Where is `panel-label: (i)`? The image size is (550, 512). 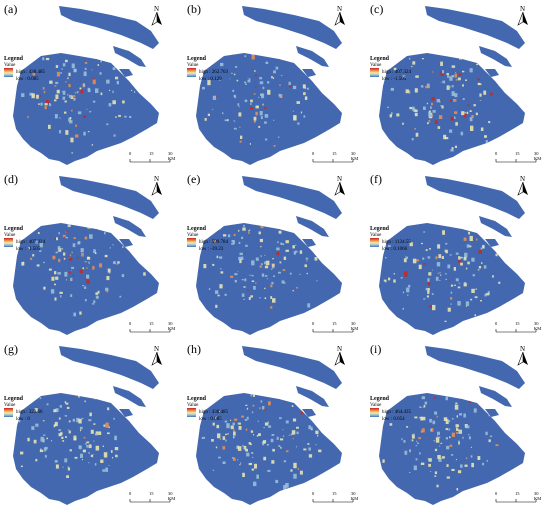 panel-label: (i) is located at coordinates (376, 349).